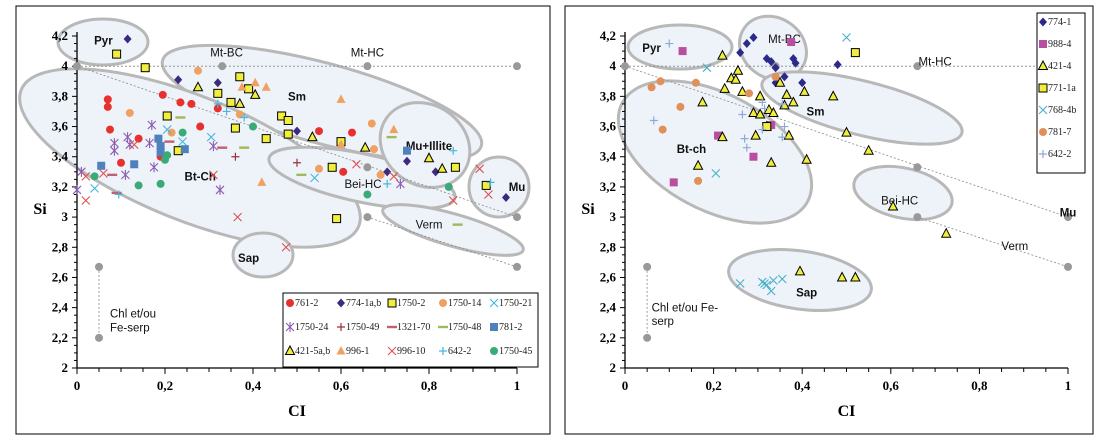  What do you see at coordinates (459, 351) in the screenshot?
I see `legend-label: 642-2` at bounding box center [459, 351].